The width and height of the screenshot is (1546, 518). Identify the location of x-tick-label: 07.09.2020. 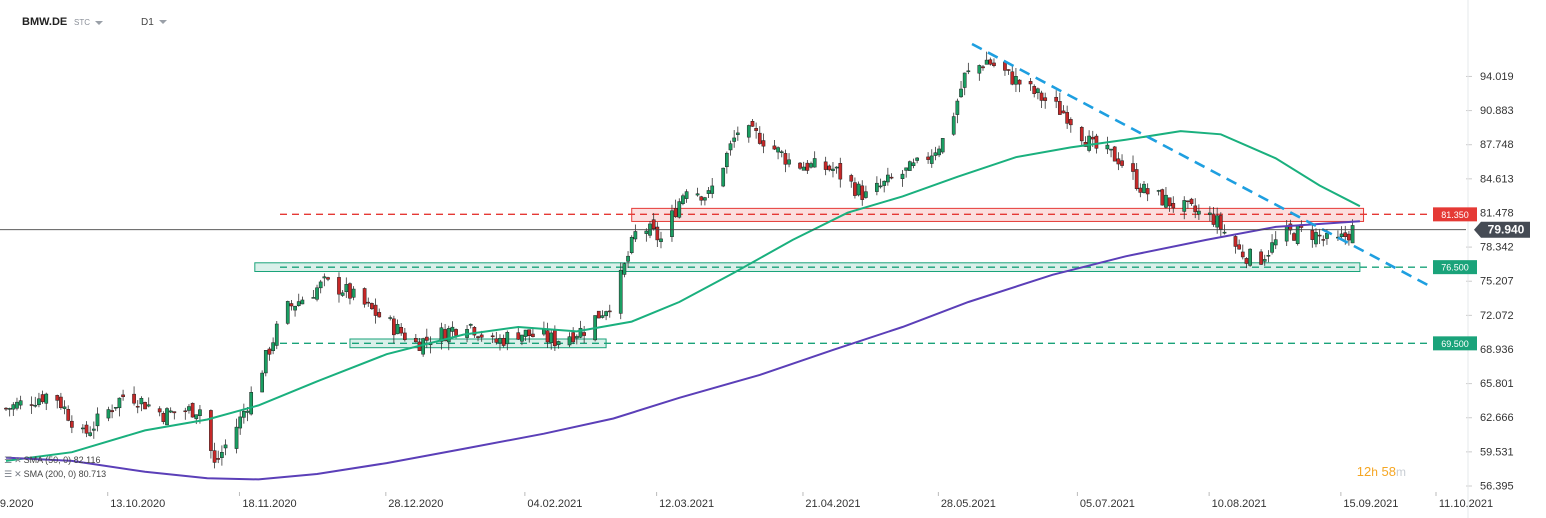
(17, 504).